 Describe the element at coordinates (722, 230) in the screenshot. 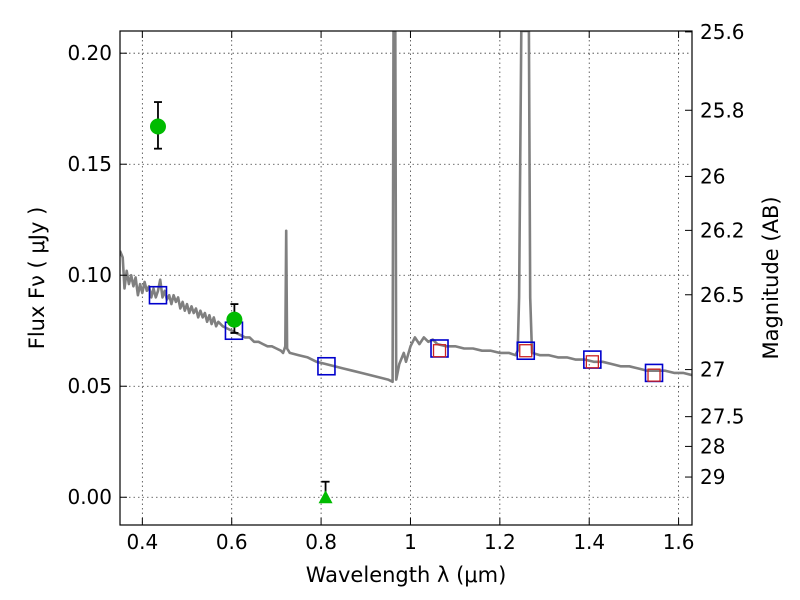

I see `right-tick-label: 26.2` at that location.